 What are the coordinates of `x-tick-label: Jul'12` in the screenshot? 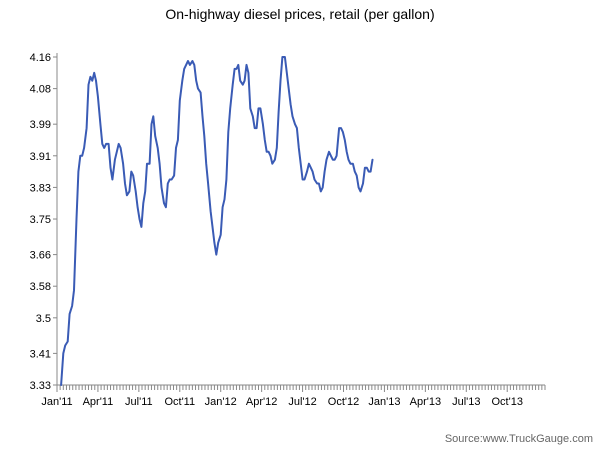 It's located at (302, 402).